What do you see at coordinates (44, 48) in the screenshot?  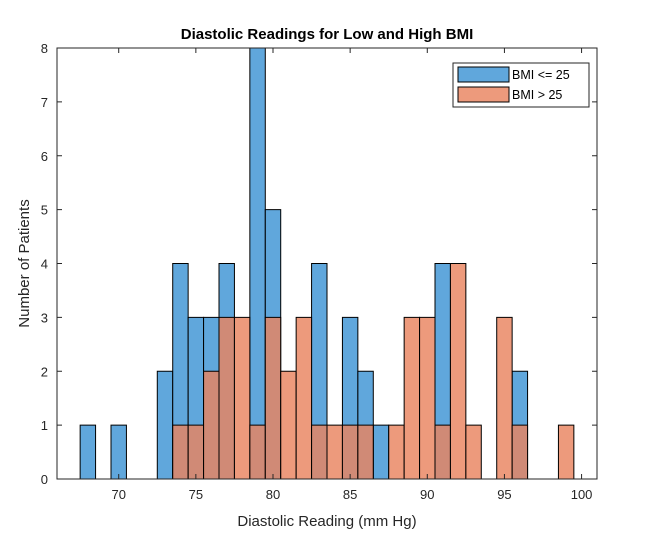 I see `y-tick-label: 8` at bounding box center [44, 48].